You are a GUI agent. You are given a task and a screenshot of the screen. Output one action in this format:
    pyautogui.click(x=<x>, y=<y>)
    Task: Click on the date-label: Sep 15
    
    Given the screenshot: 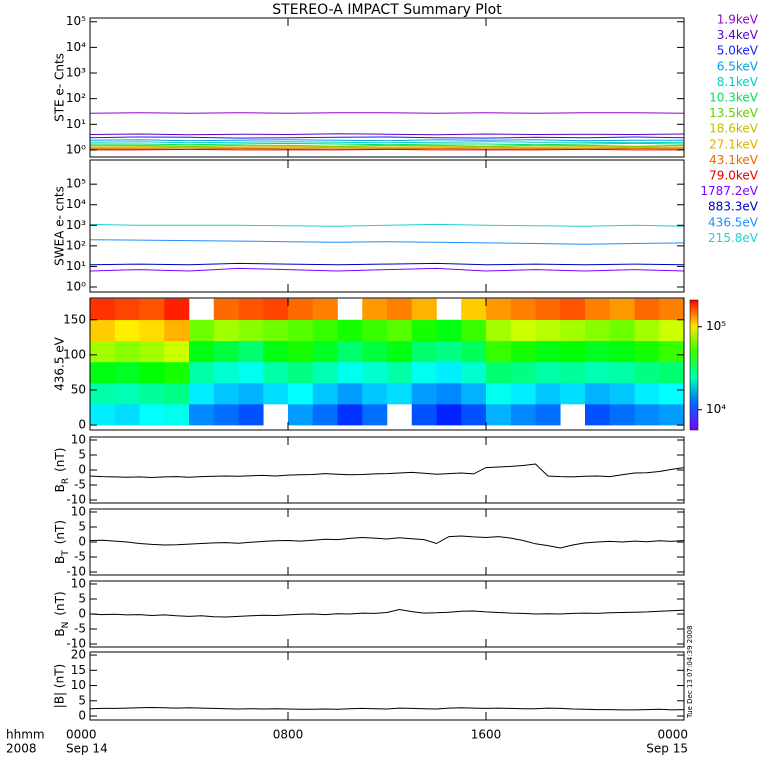 What is the action you would take?
    pyautogui.click(x=667, y=749)
    